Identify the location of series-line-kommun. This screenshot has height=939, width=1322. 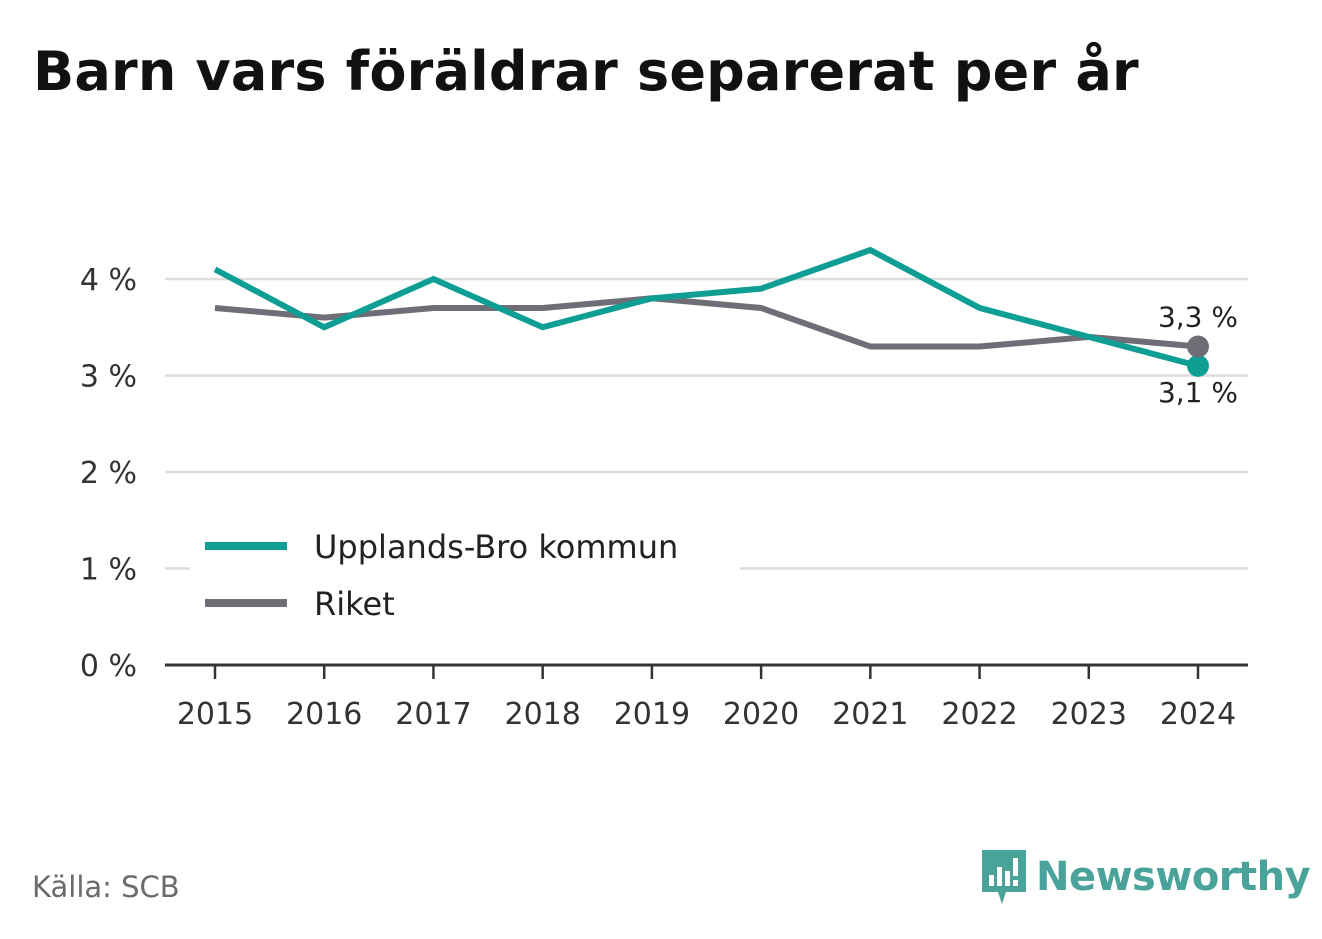
(706, 307).